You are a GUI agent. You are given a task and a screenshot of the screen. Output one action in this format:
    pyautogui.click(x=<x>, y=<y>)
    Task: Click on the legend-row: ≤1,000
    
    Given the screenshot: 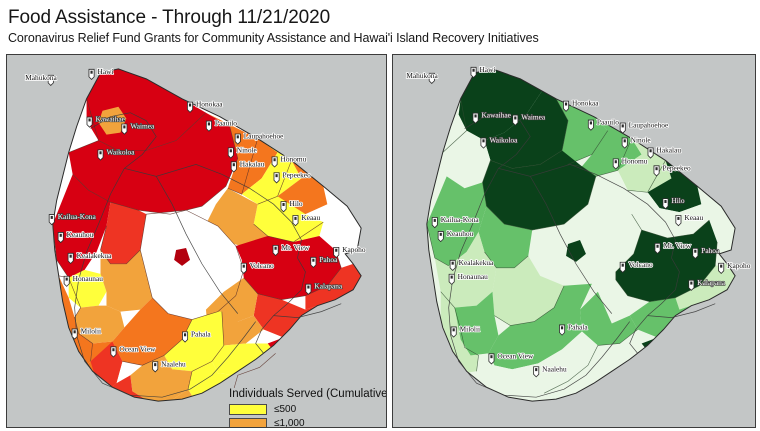 What is the action you would take?
    pyautogui.click(x=307, y=422)
    